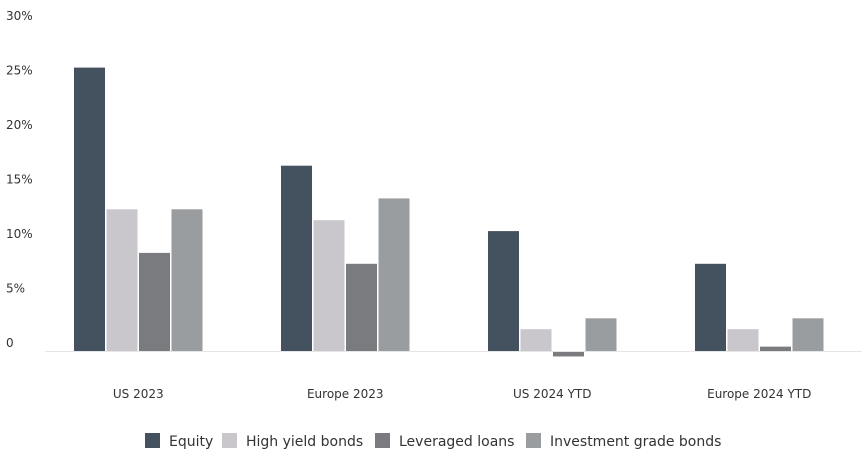 The width and height of the screenshot is (867, 471). I want to click on y-axis: 0 5% 10% 15% 20% 25% 30%, so click(19, 179).